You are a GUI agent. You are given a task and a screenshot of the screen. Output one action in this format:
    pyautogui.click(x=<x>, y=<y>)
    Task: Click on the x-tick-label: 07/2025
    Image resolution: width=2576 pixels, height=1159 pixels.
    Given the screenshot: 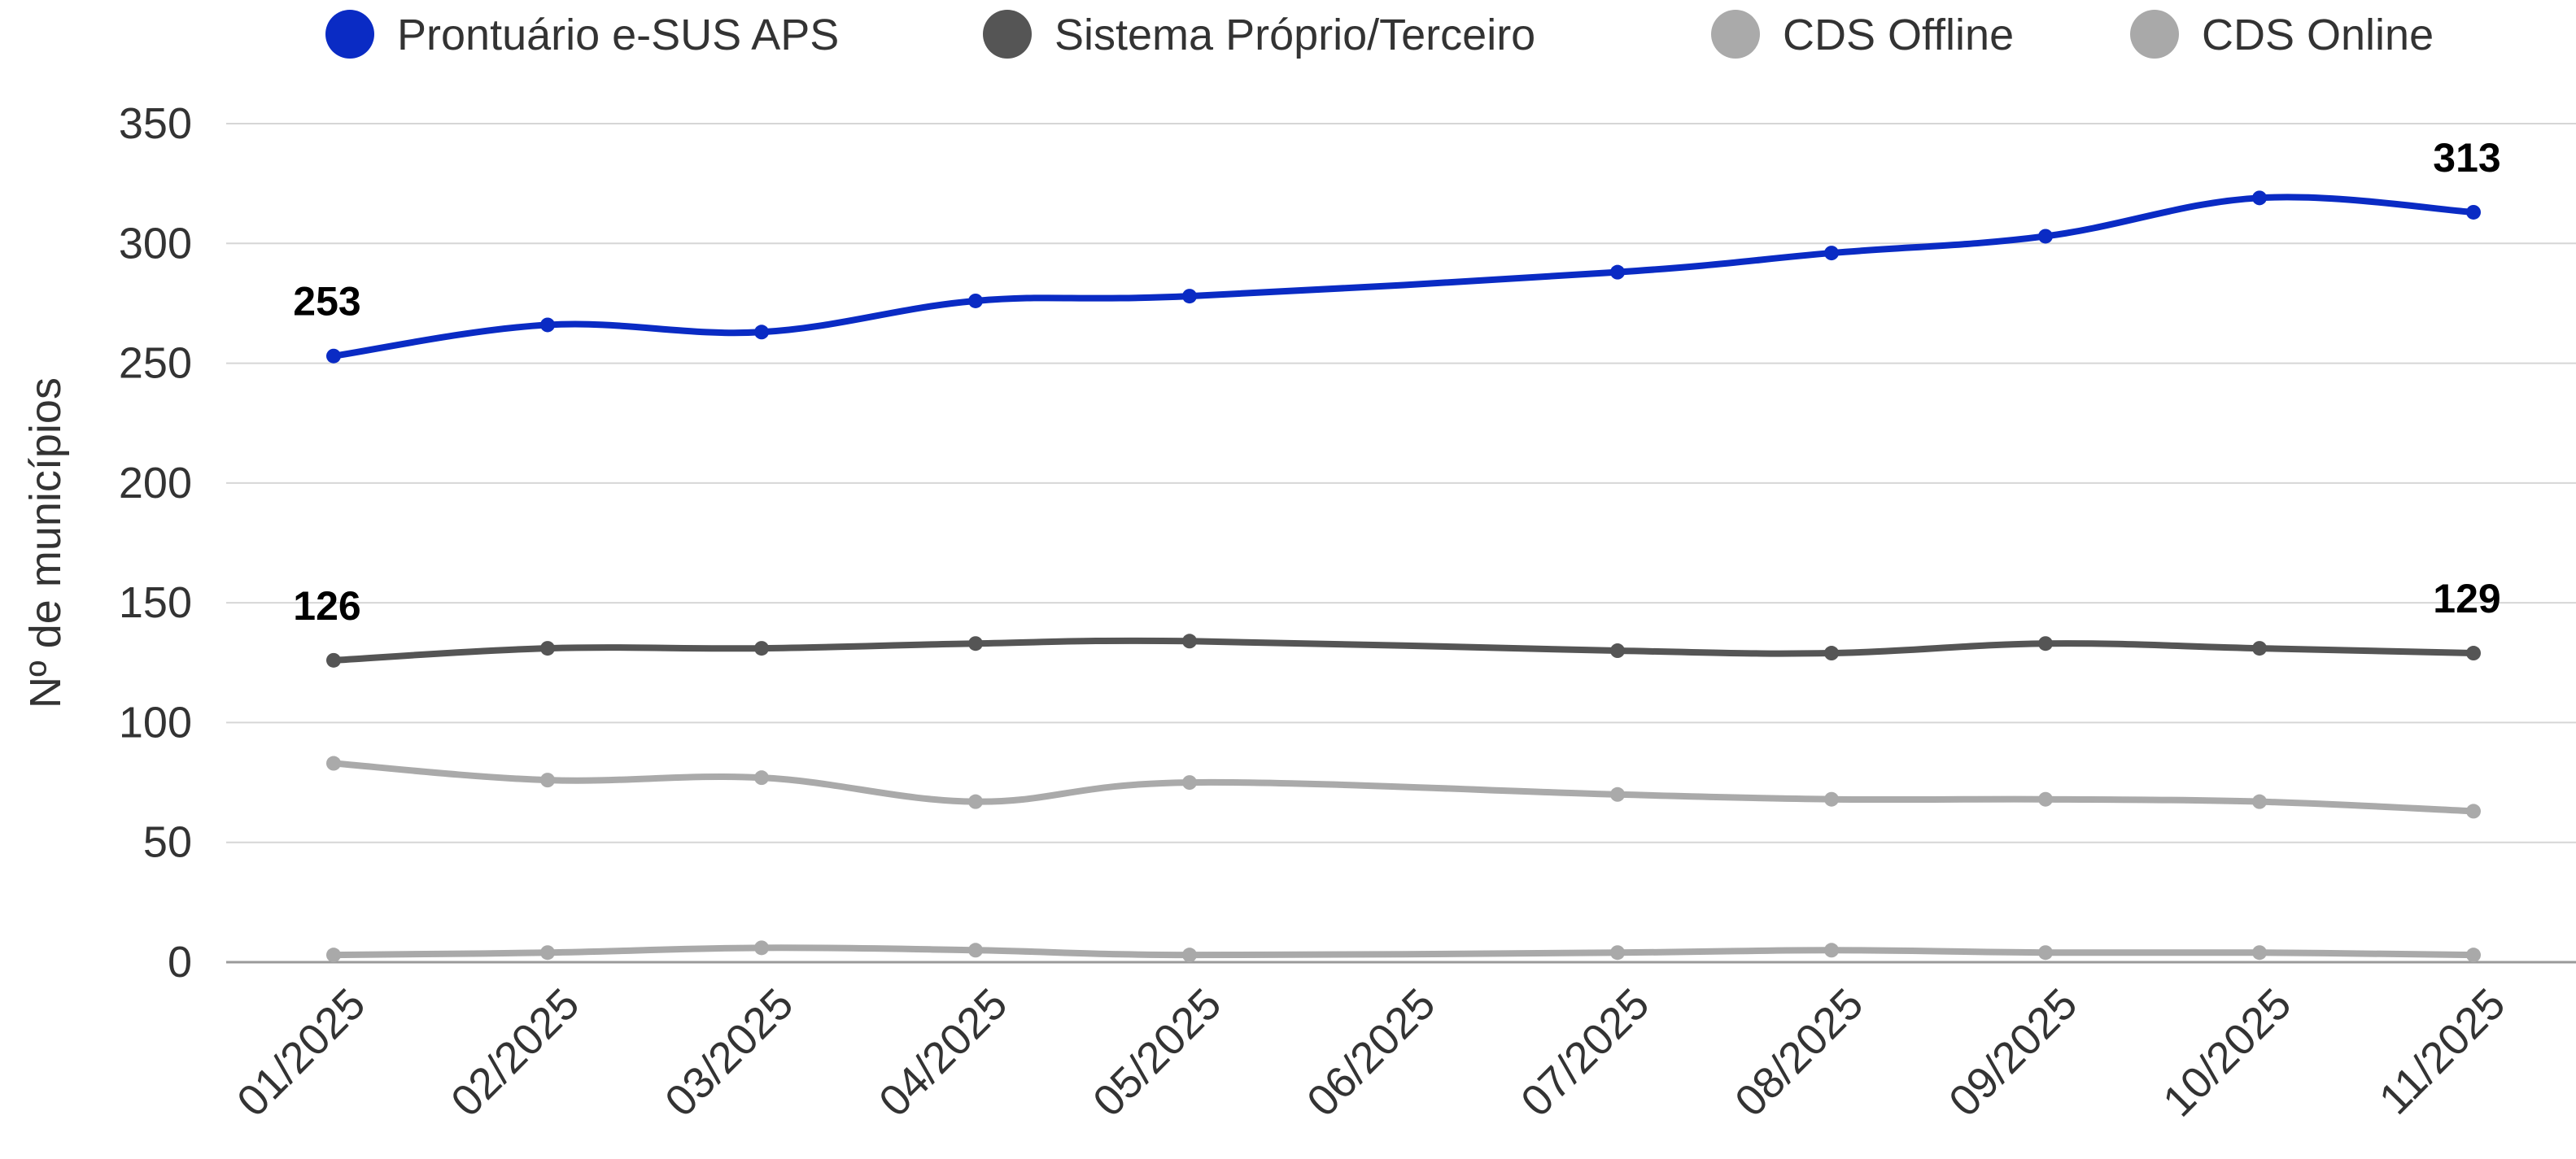 What is the action you would take?
    pyautogui.click(x=1585, y=1052)
    